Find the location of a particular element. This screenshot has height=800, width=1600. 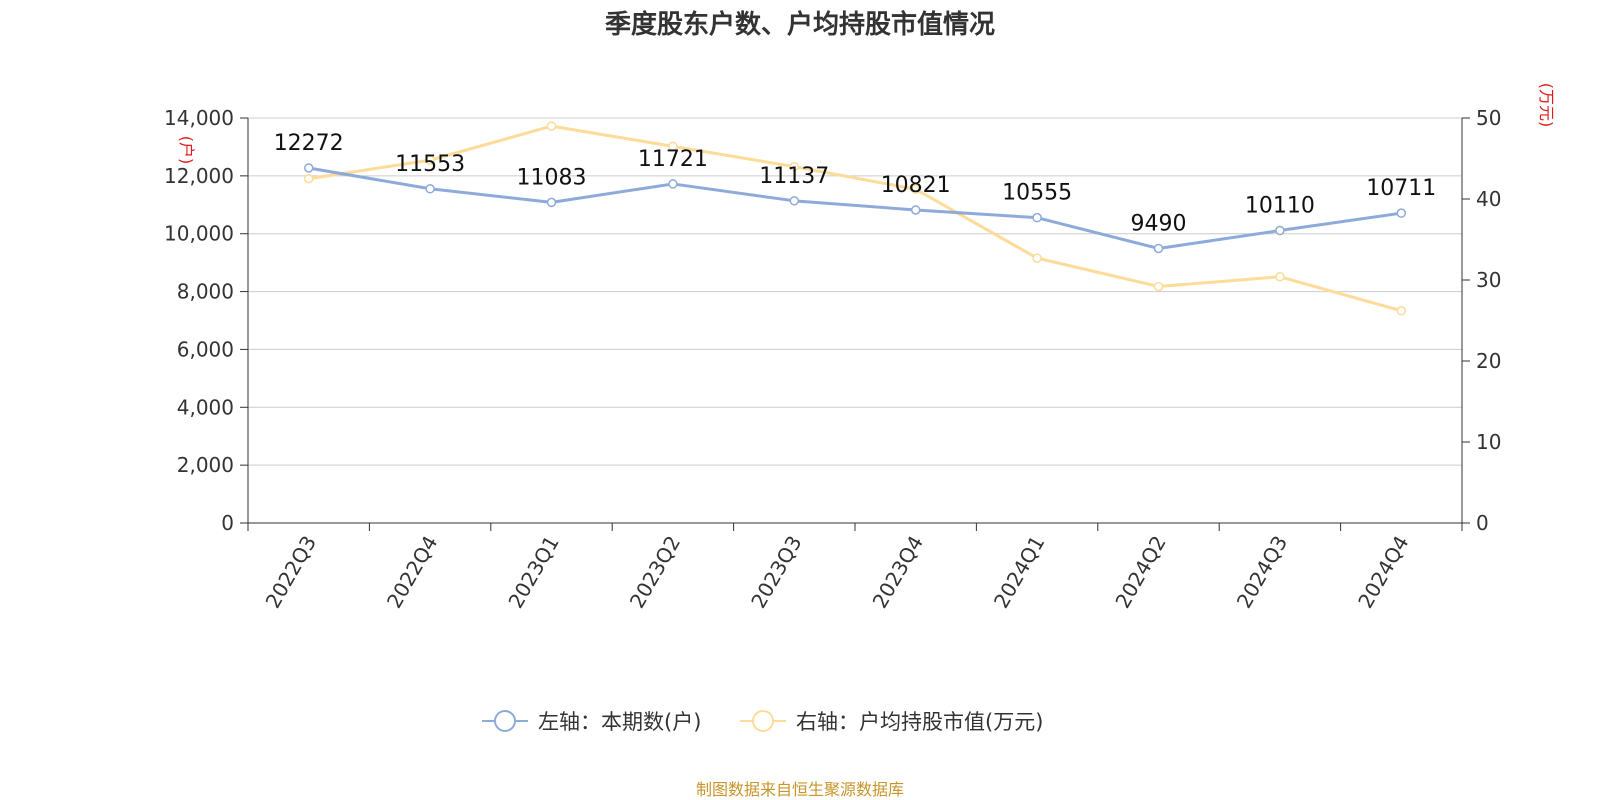

x-axis-tick-label: 2024Q3 is located at coordinates (1262, 572).